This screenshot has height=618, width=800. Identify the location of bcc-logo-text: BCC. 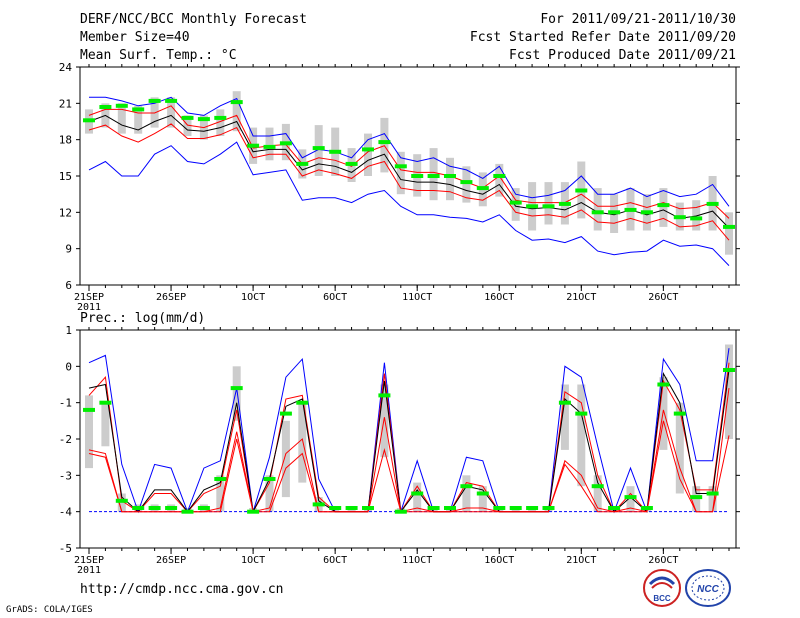
(662, 598).